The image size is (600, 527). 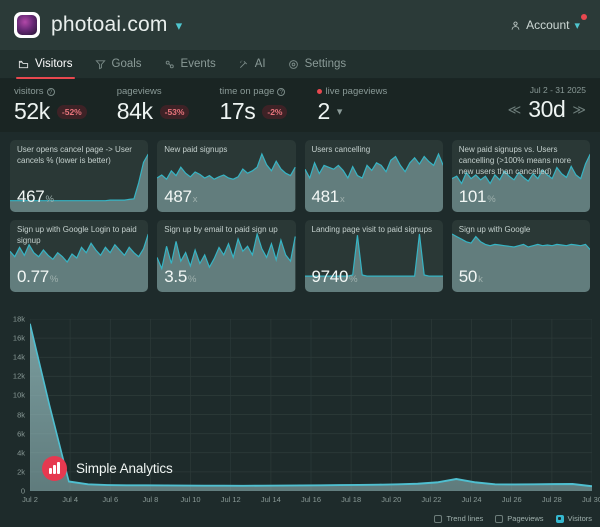 What do you see at coordinates (21, 472) in the screenshot?
I see `y-axis-tick-label: 2k` at bounding box center [21, 472].